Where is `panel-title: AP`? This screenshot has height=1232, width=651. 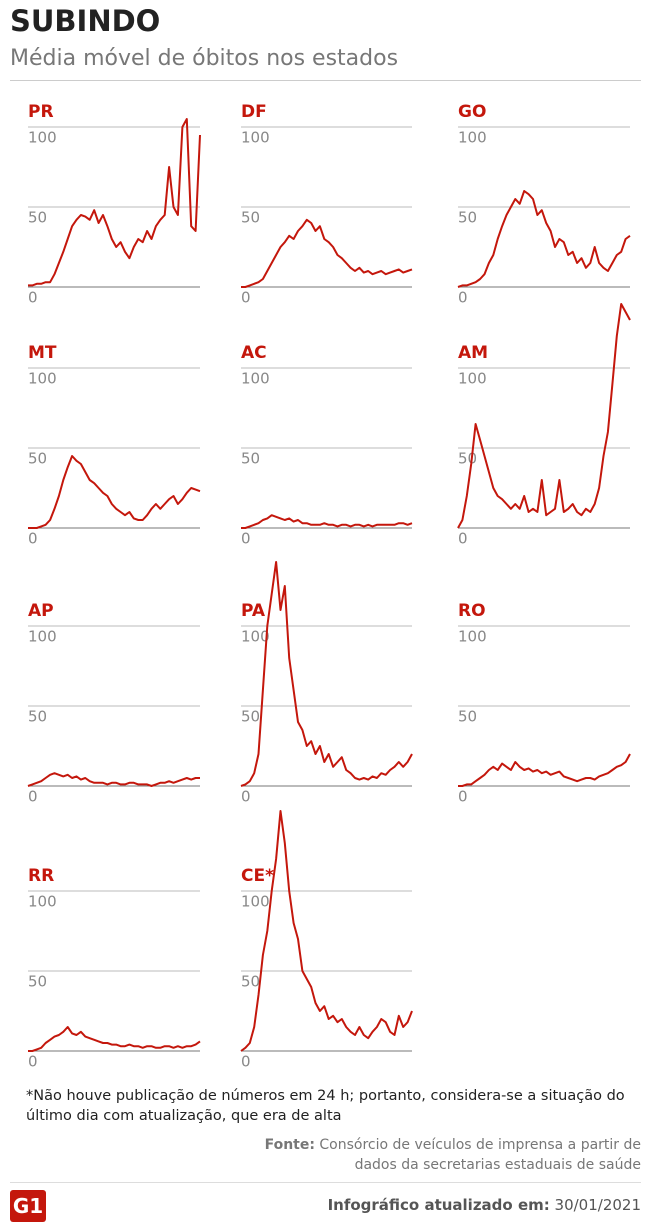
panel-title: AP is located at coordinates (41, 611).